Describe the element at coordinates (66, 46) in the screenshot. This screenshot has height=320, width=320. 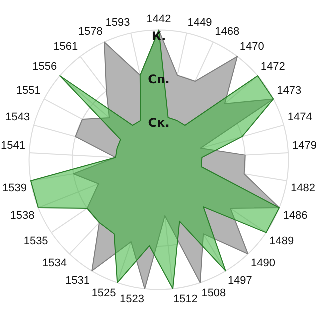
I see `spoke-label: 1561` at that location.